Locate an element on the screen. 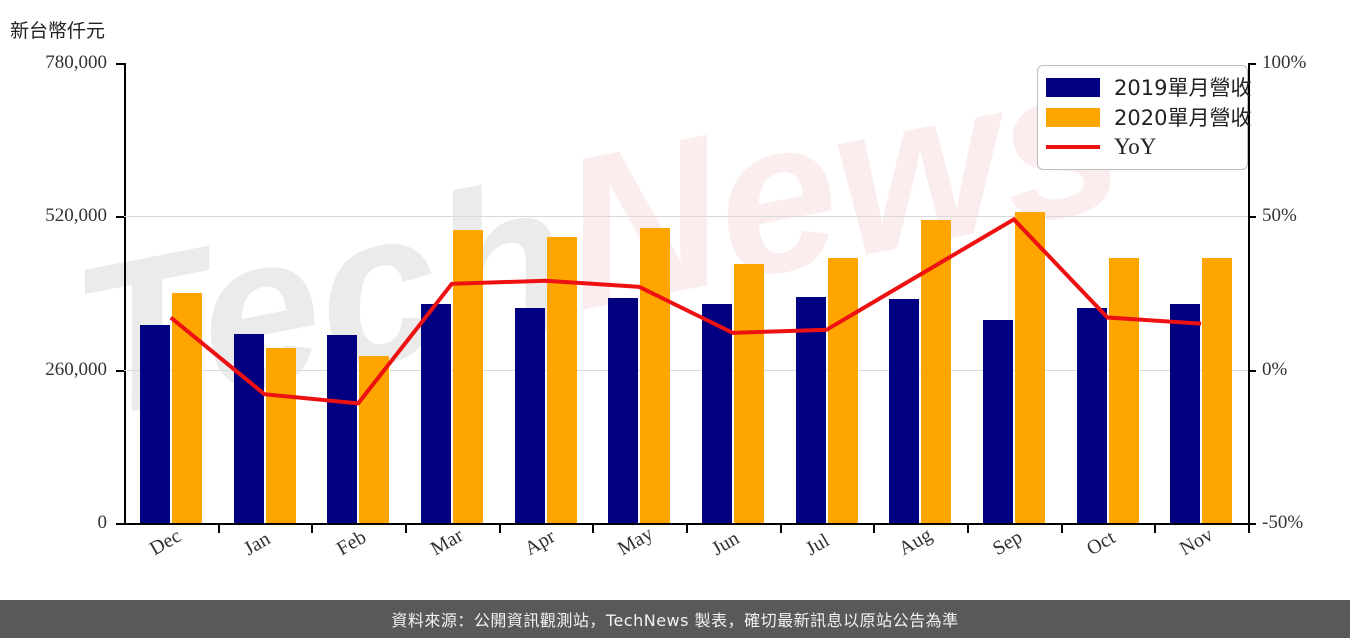 The image size is (1350, 638). right-axis-tick-label: -50% is located at coordinates (1283, 522).